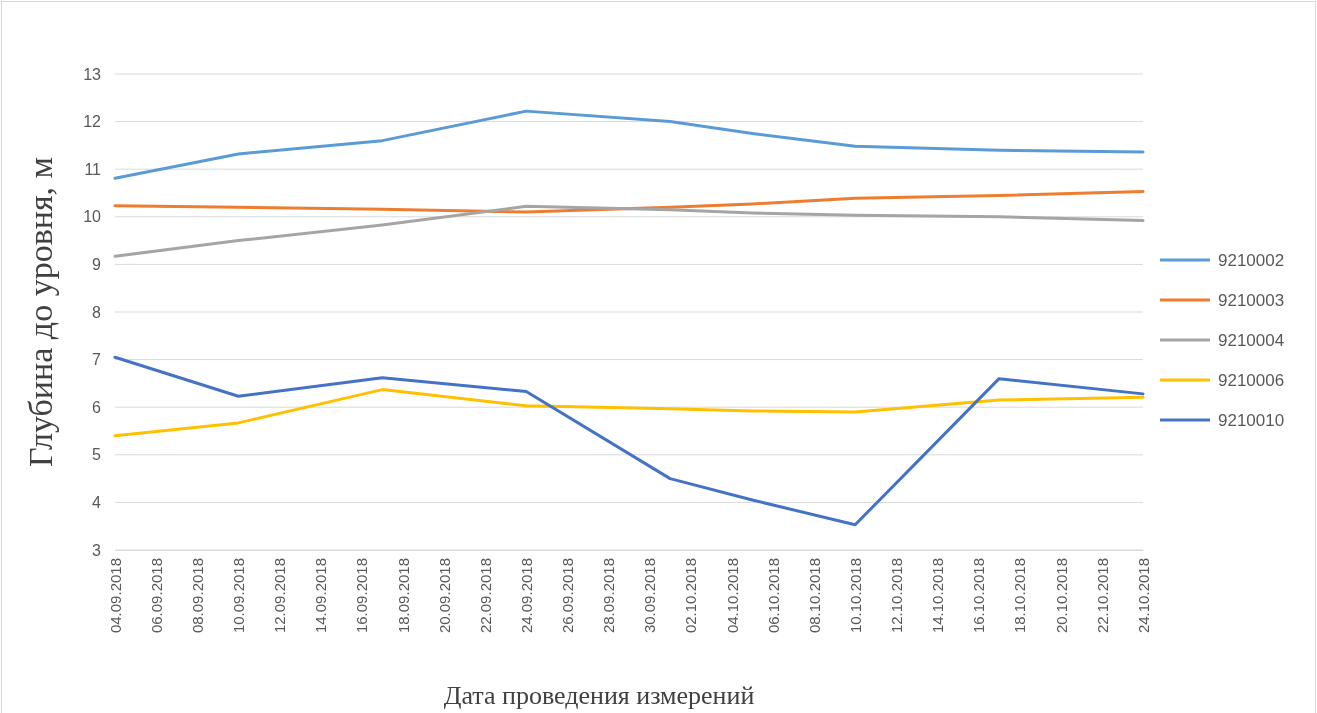  What do you see at coordinates (362, 596) in the screenshot?
I see `x-tick-label: 16.09.2018` at bounding box center [362, 596].